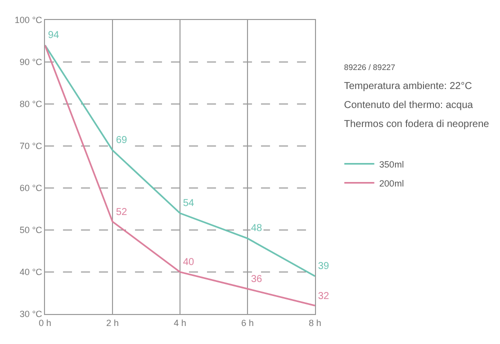 The image size is (500, 344). What do you see at coordinates (31, 62) in the screenshot?
I see `y-tick-label: 90 °C` at bounding box center [31, 62].